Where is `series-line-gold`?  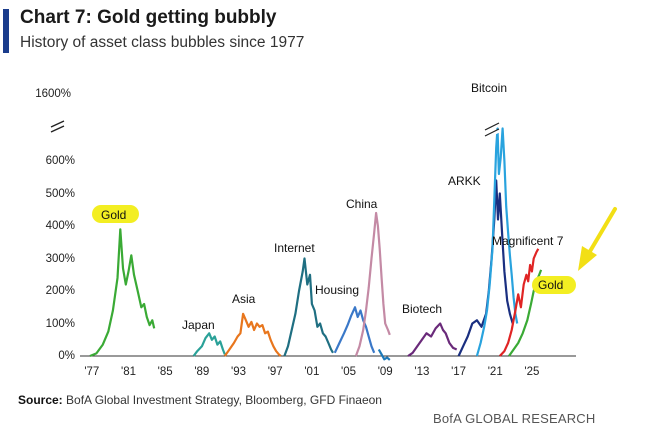
series-line-gold is located at coordinates (122, 293).